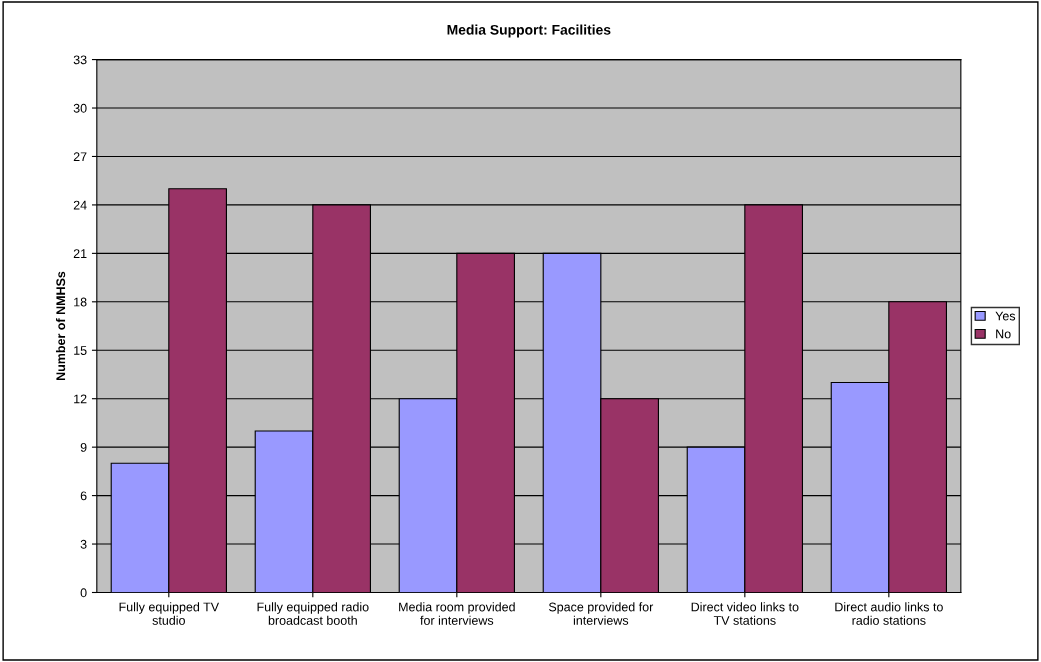 The image size is (1041, 662). What do you see at coordinates (1003, 334) in the screenshot?
I see `legend-label: No` at bounding box center [1003, 334].